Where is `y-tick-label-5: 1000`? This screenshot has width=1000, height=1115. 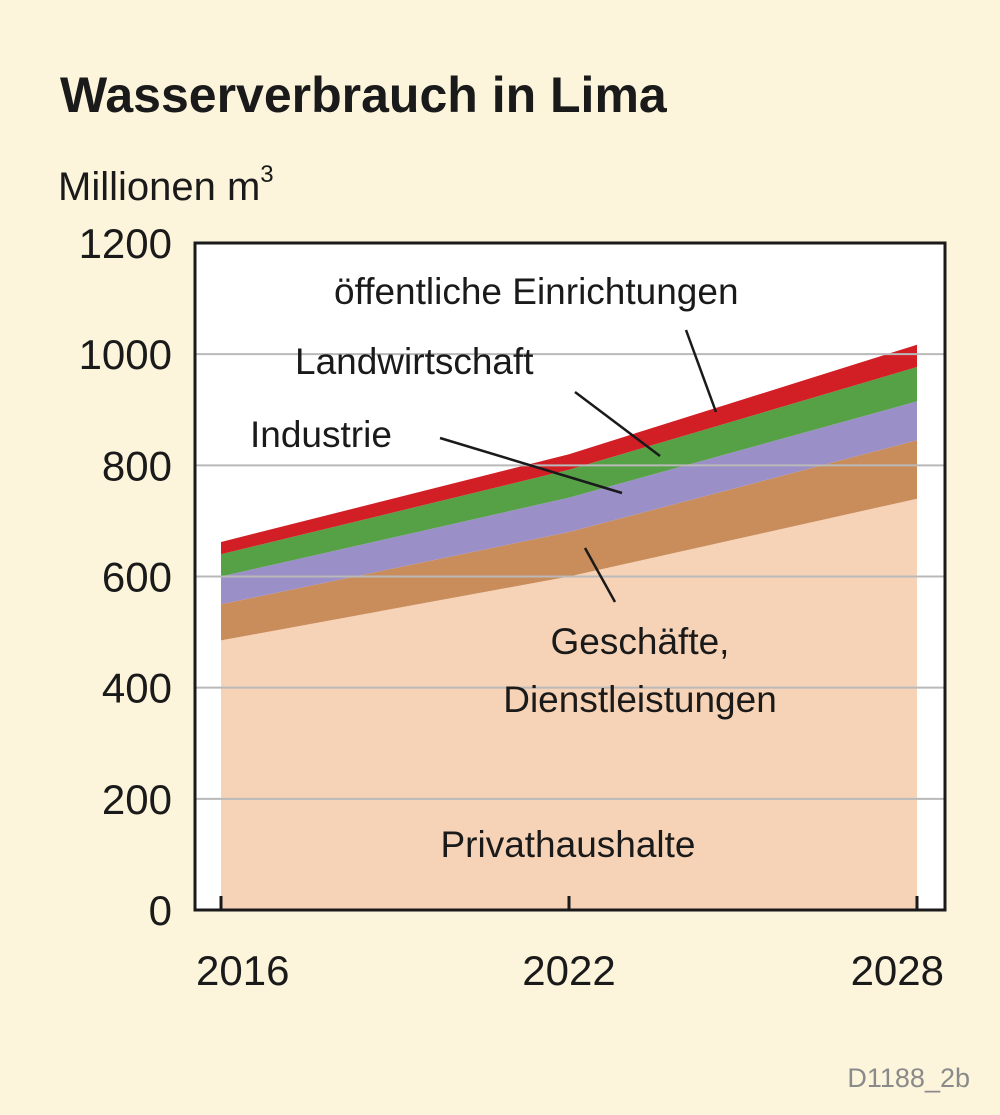
y-tick-label-5: 1000 is located at coordinates (125, 354).